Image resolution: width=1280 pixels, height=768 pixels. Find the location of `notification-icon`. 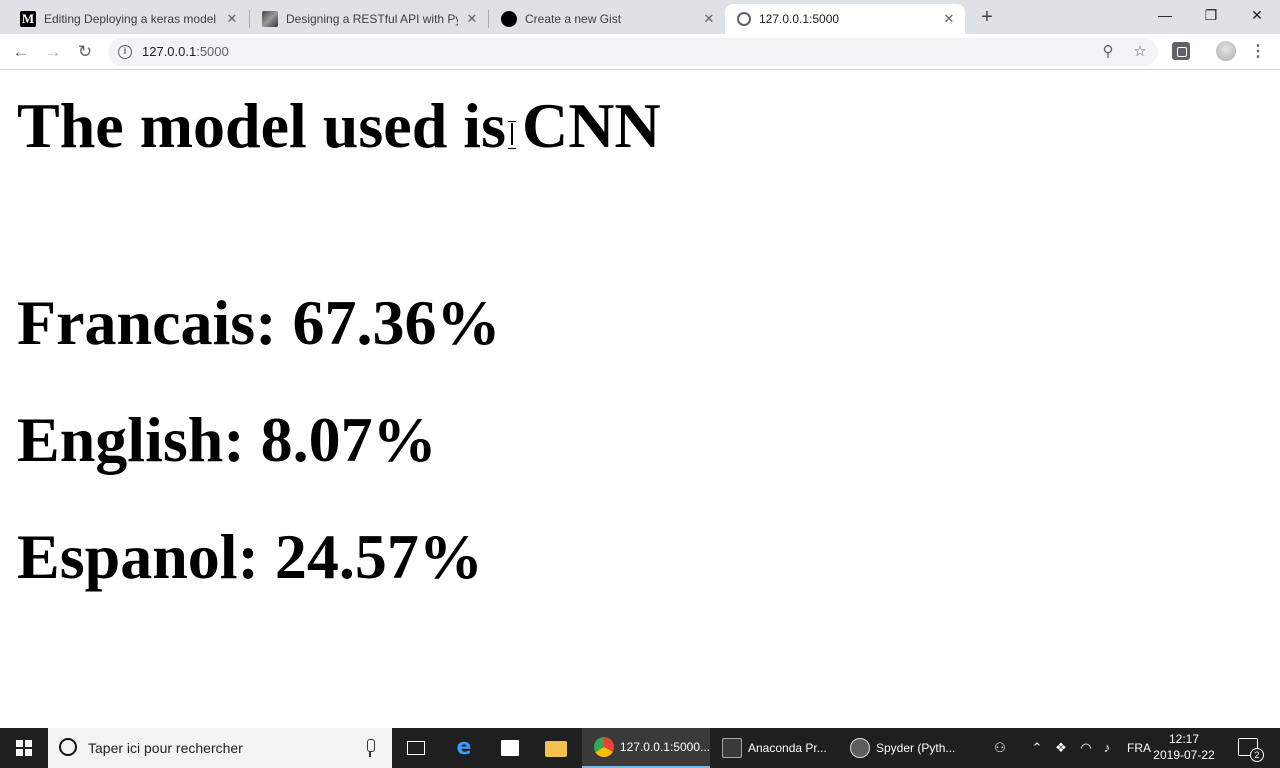

notification-icon is located at coordinates (1248, 747).